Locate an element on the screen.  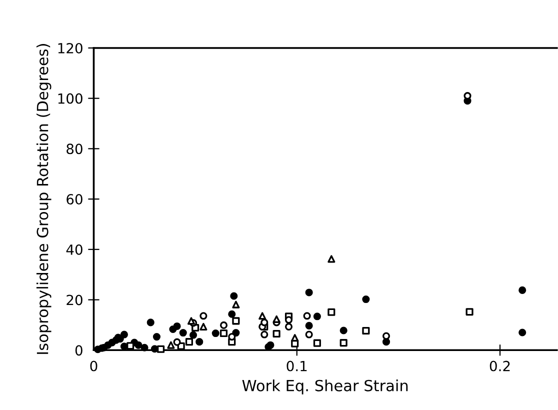
y-tick-label: 120 is located at coordinates (70, 48).